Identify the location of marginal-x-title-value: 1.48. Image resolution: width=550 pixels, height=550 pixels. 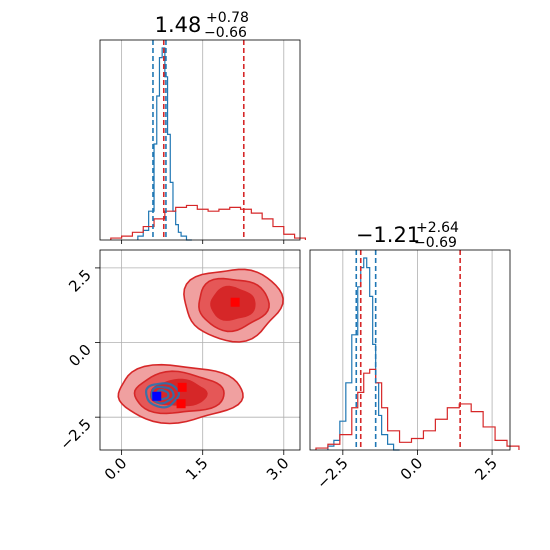
(178, 25).